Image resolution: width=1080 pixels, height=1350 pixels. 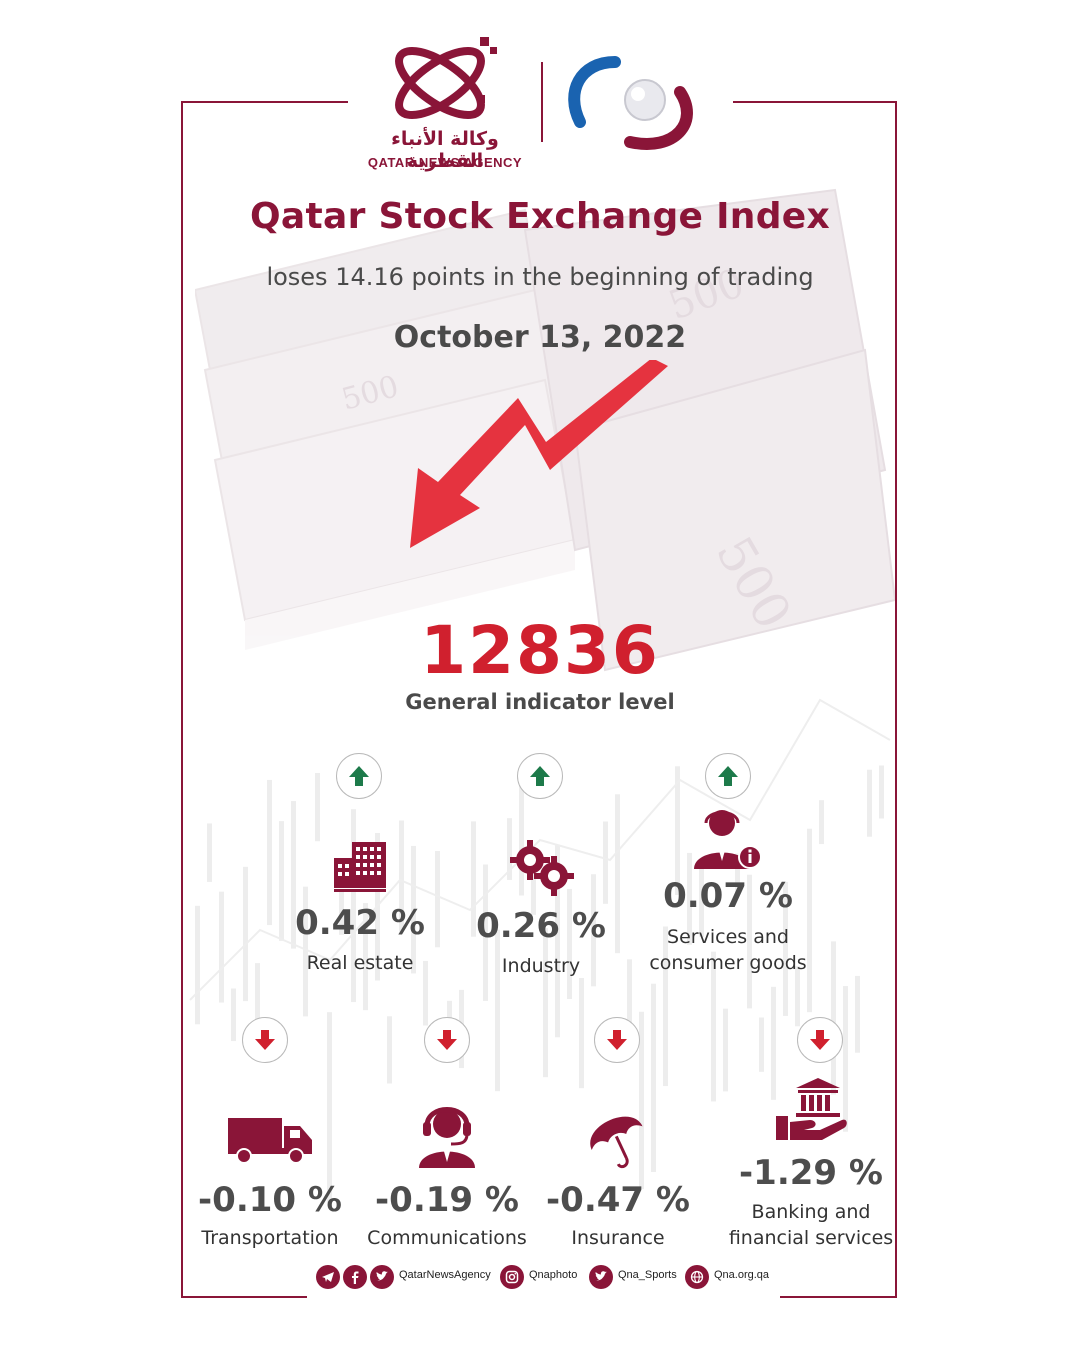 I want to click on telegram-icon, so click(x=328, y=1277).